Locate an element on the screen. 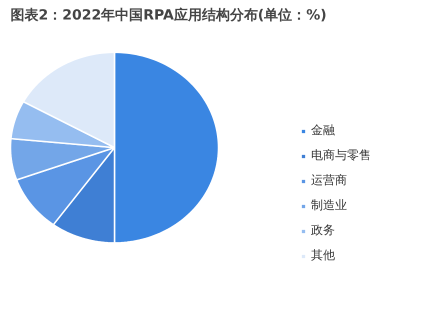 The width and height of the screenshot is (421, 334). legend-label: 金融 is located at coordinates (323, 130).